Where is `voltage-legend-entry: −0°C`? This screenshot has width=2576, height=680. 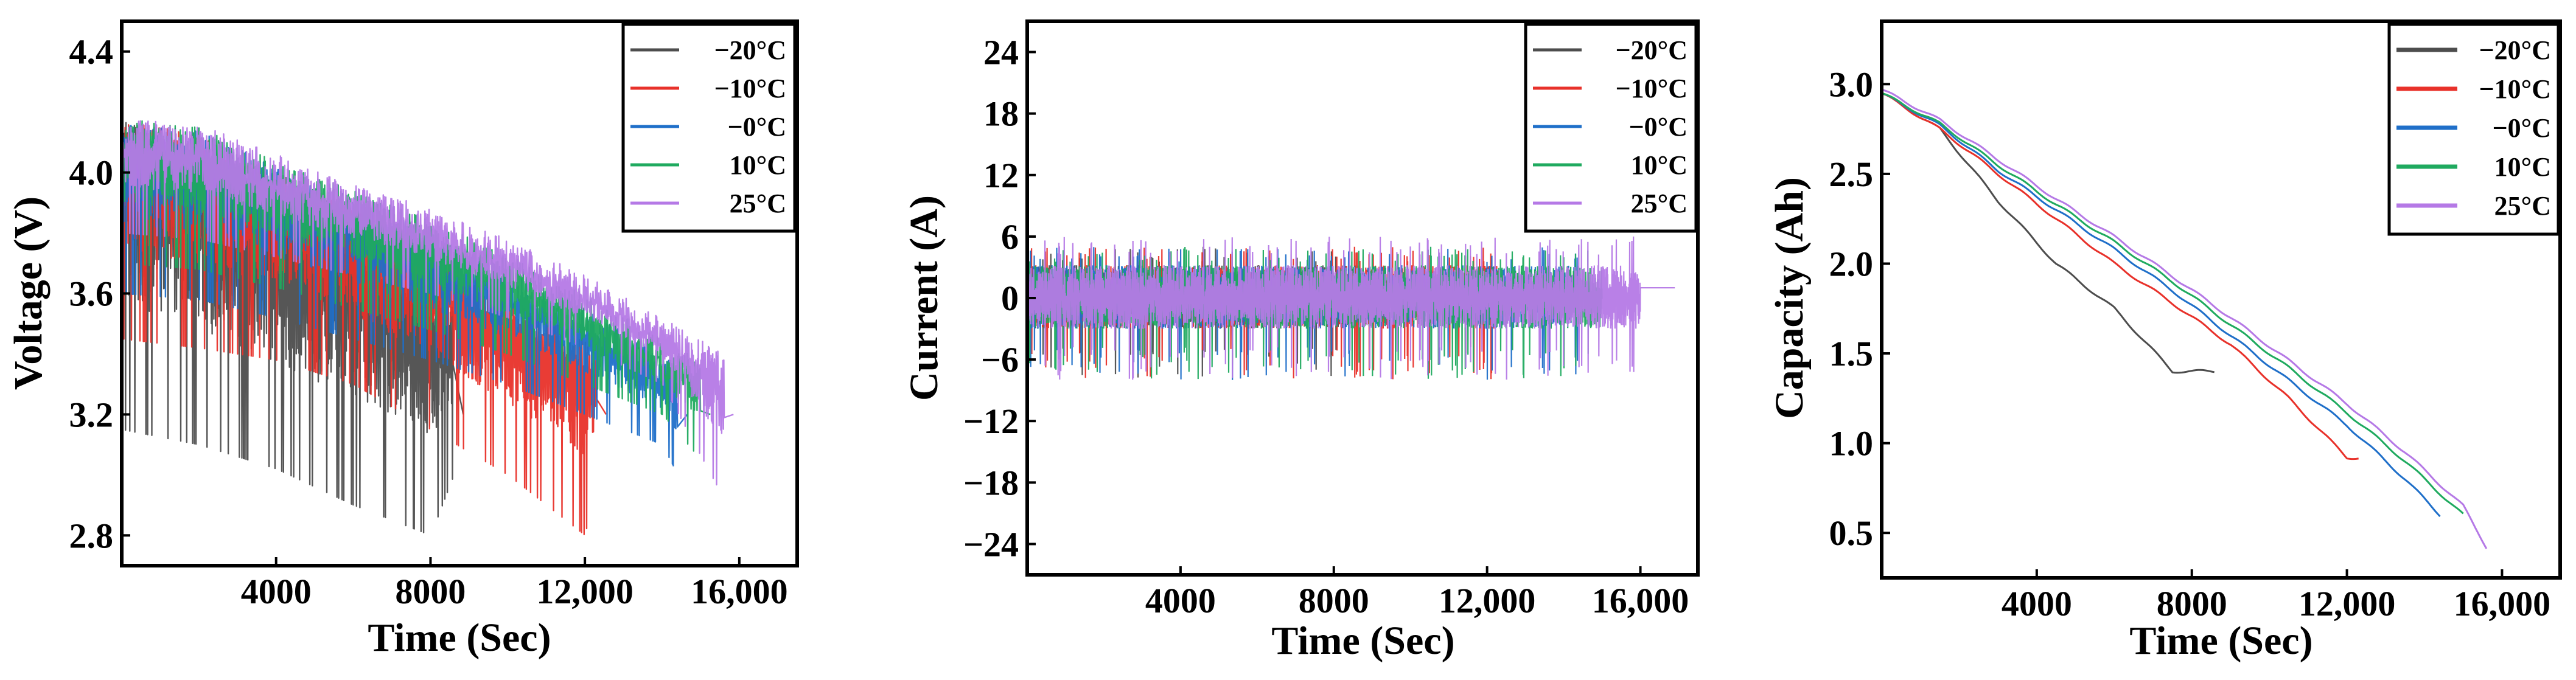 voltage-legend-entry: −0°C is located at coordinates (708, 127).